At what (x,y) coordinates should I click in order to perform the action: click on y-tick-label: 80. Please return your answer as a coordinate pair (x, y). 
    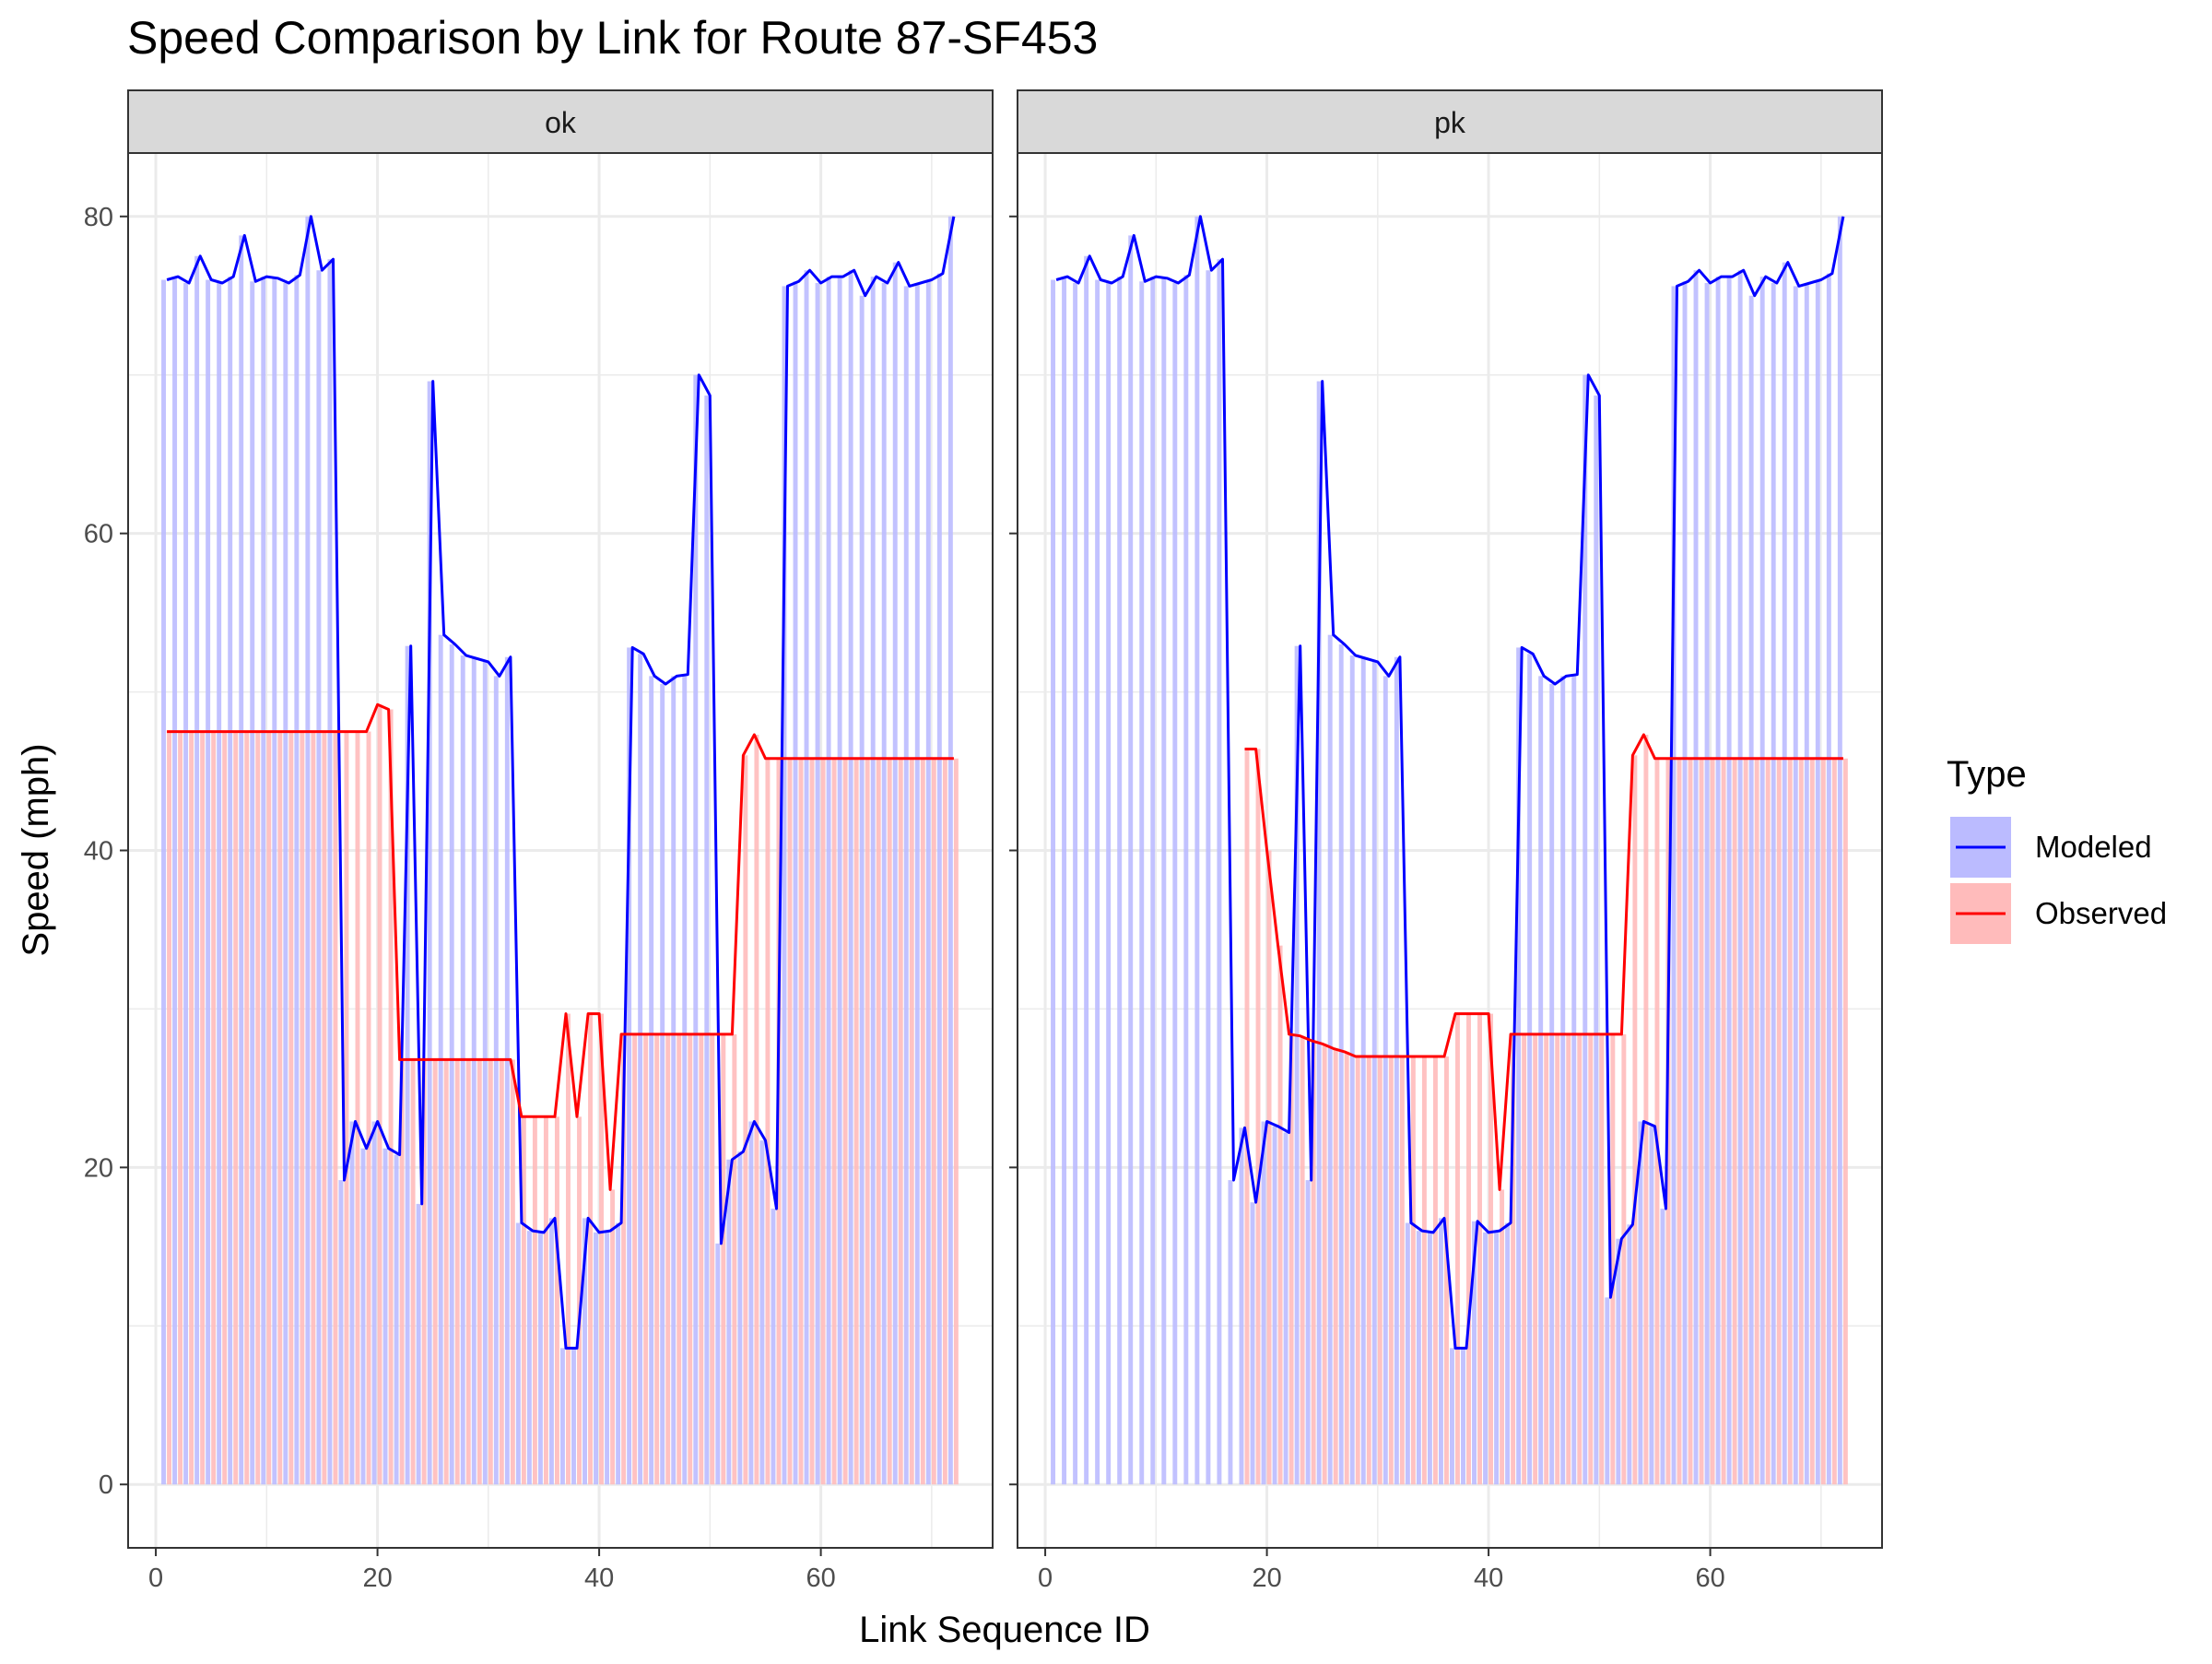
    Looking at the image, I should click on (98, 217).